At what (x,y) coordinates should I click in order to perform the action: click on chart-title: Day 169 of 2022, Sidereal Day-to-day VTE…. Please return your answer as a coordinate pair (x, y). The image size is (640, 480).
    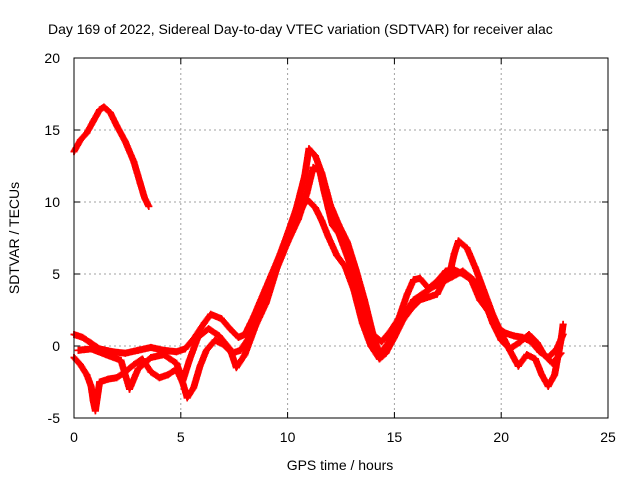
    Looking at the image, I should click on (300, 29).